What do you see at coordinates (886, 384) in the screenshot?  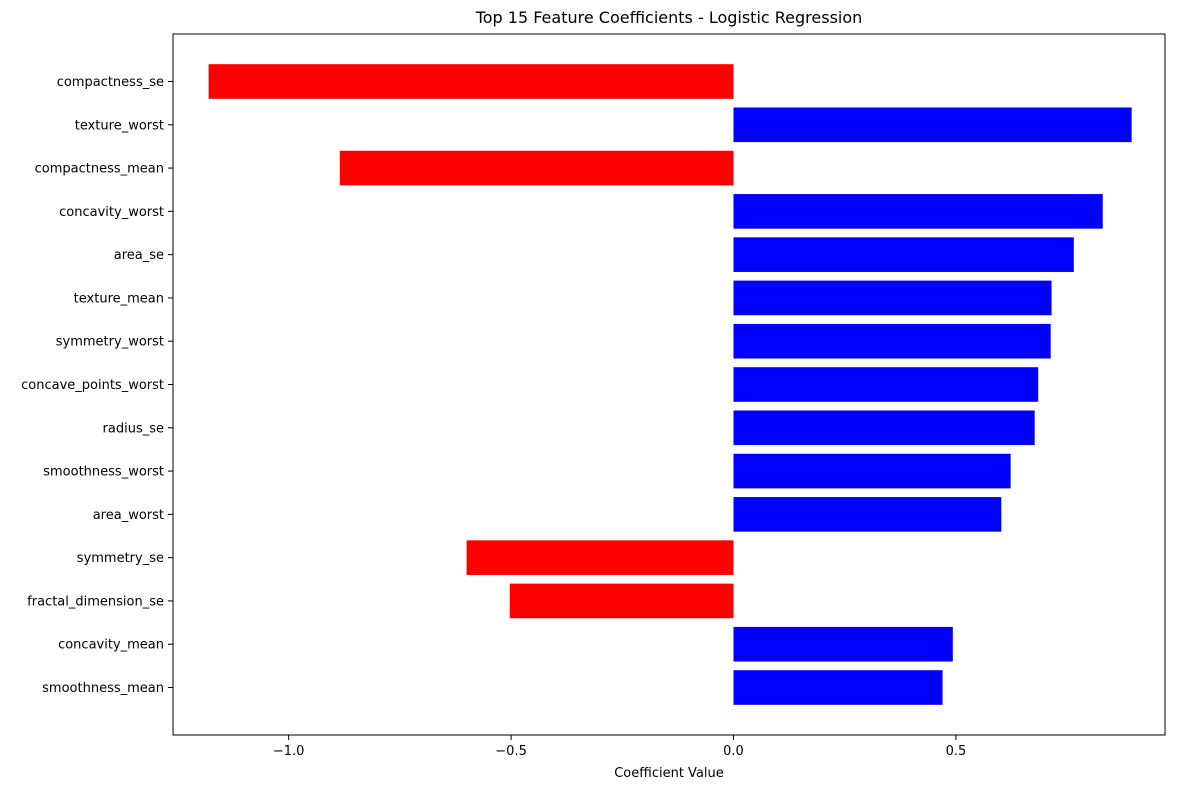 I see `bar-concave-points-worst` at bounding box center [886, 384].